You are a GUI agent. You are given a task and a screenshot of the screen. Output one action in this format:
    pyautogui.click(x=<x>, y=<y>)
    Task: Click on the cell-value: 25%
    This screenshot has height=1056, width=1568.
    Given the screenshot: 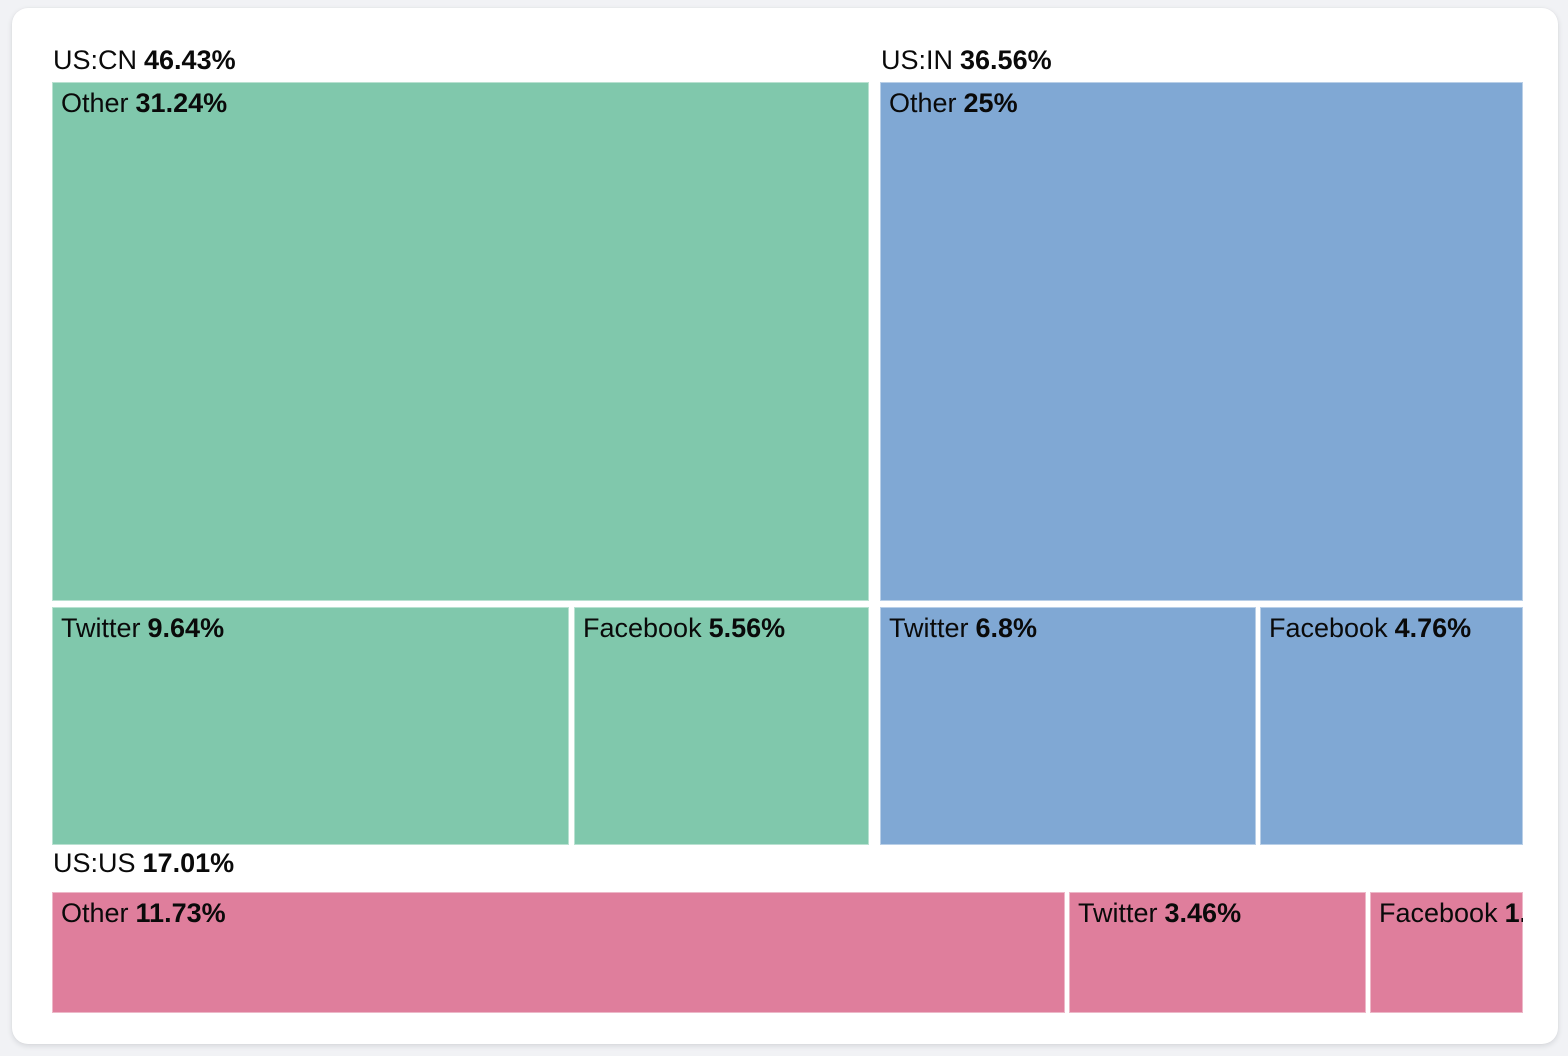 What is the action you would take?
    pyautogui.click(x=990, y=103)
    